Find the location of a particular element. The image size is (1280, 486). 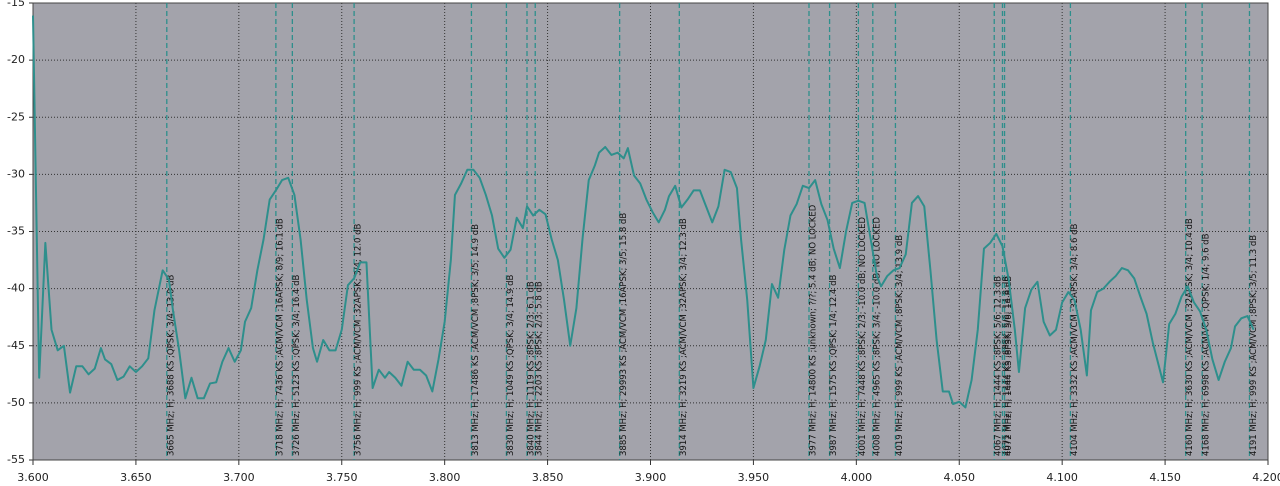

y-tick-label: -30 is located at coordinates (16, 173).